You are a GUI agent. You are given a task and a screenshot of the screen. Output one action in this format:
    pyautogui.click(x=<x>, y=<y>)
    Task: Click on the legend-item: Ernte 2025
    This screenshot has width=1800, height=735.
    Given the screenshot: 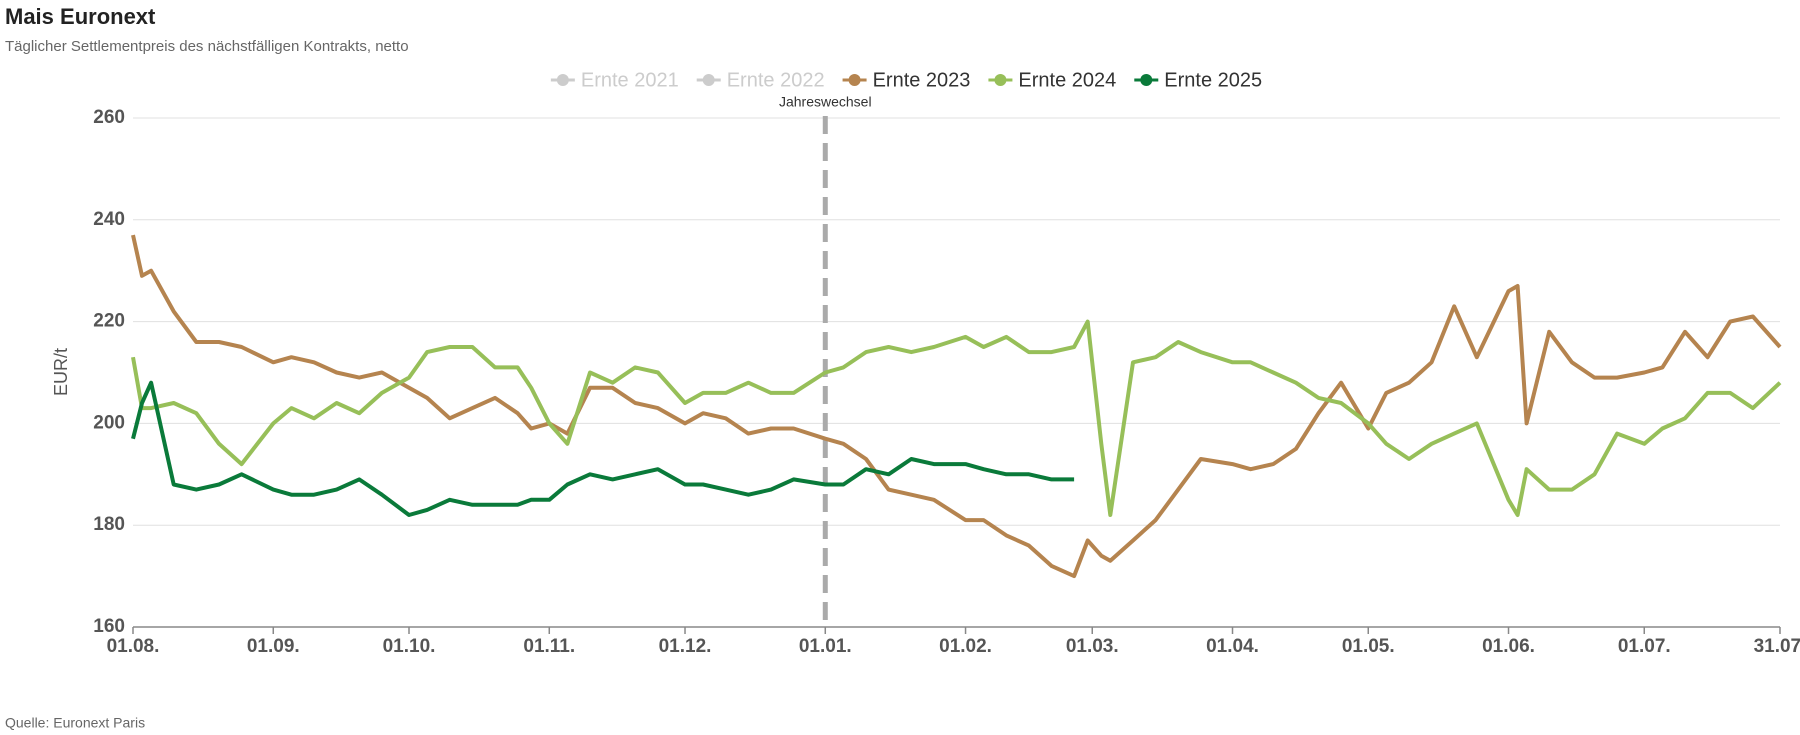 What is the action you would take?
    pyautogui.click(x=1198, y=80)
    